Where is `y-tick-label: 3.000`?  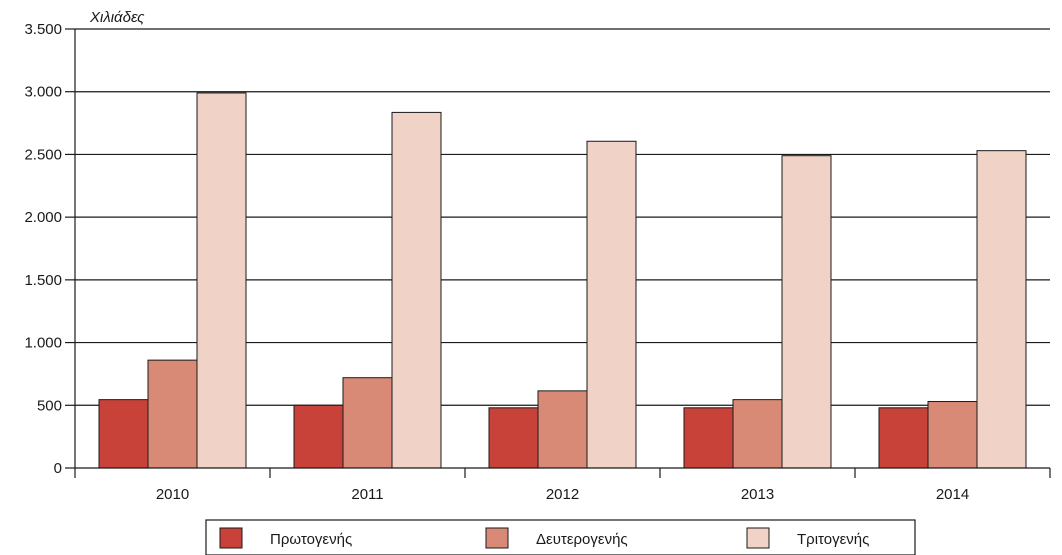
y-tick-label: 3.000 is located at coordinates (43, 92).